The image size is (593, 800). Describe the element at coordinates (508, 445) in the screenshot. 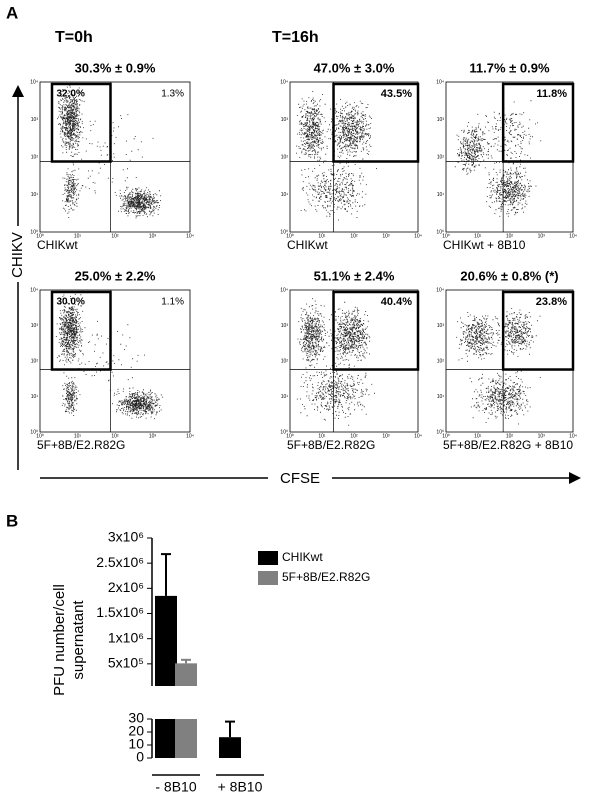

I see `plot-caption: 5F+8B/E2.R82G + 8B10` at that location.